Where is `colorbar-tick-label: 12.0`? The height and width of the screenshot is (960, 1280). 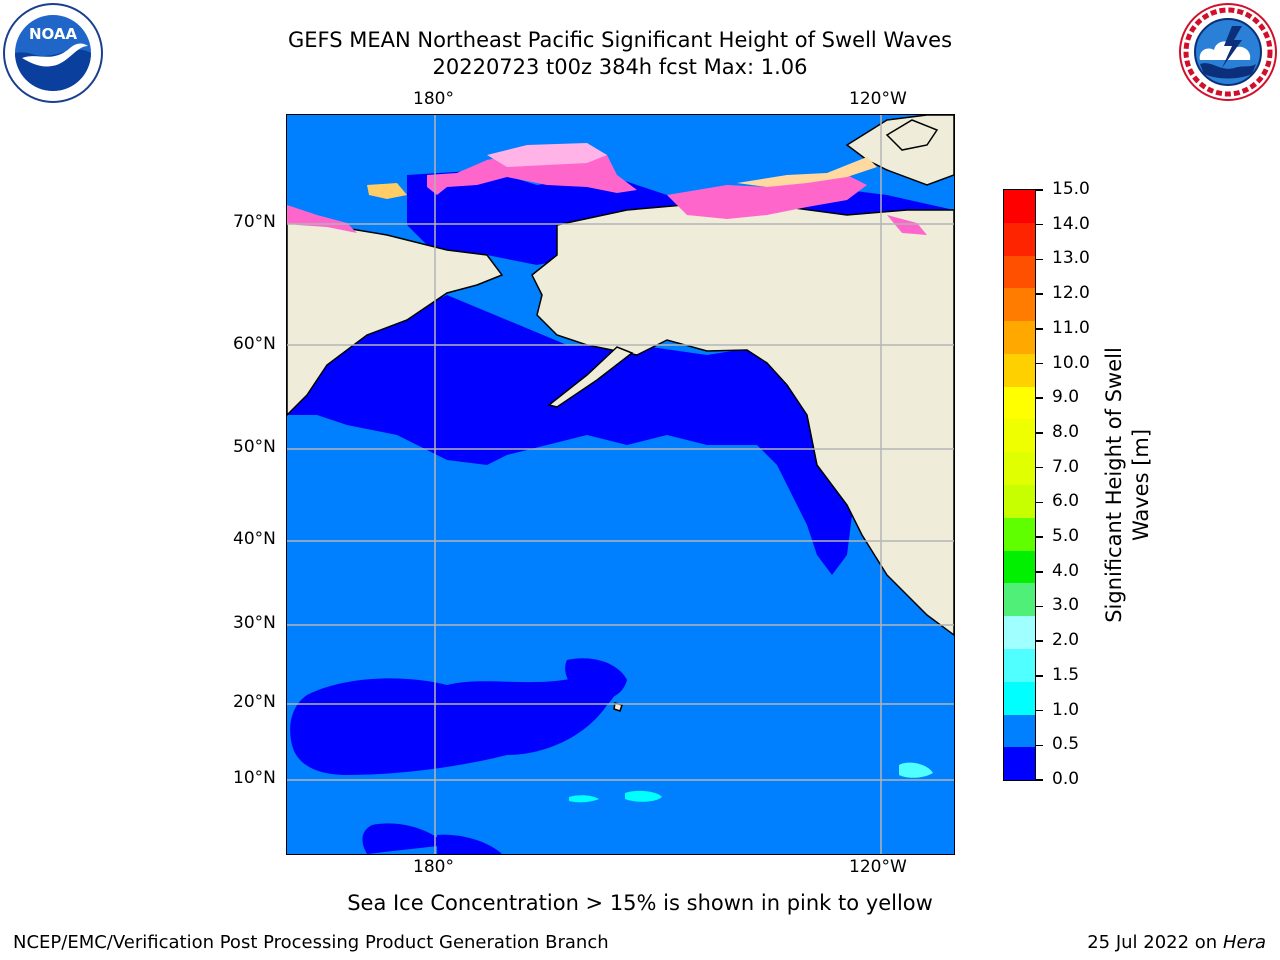
colorbar-tick-label: 12.0 is located at coordinates (1071, 293).